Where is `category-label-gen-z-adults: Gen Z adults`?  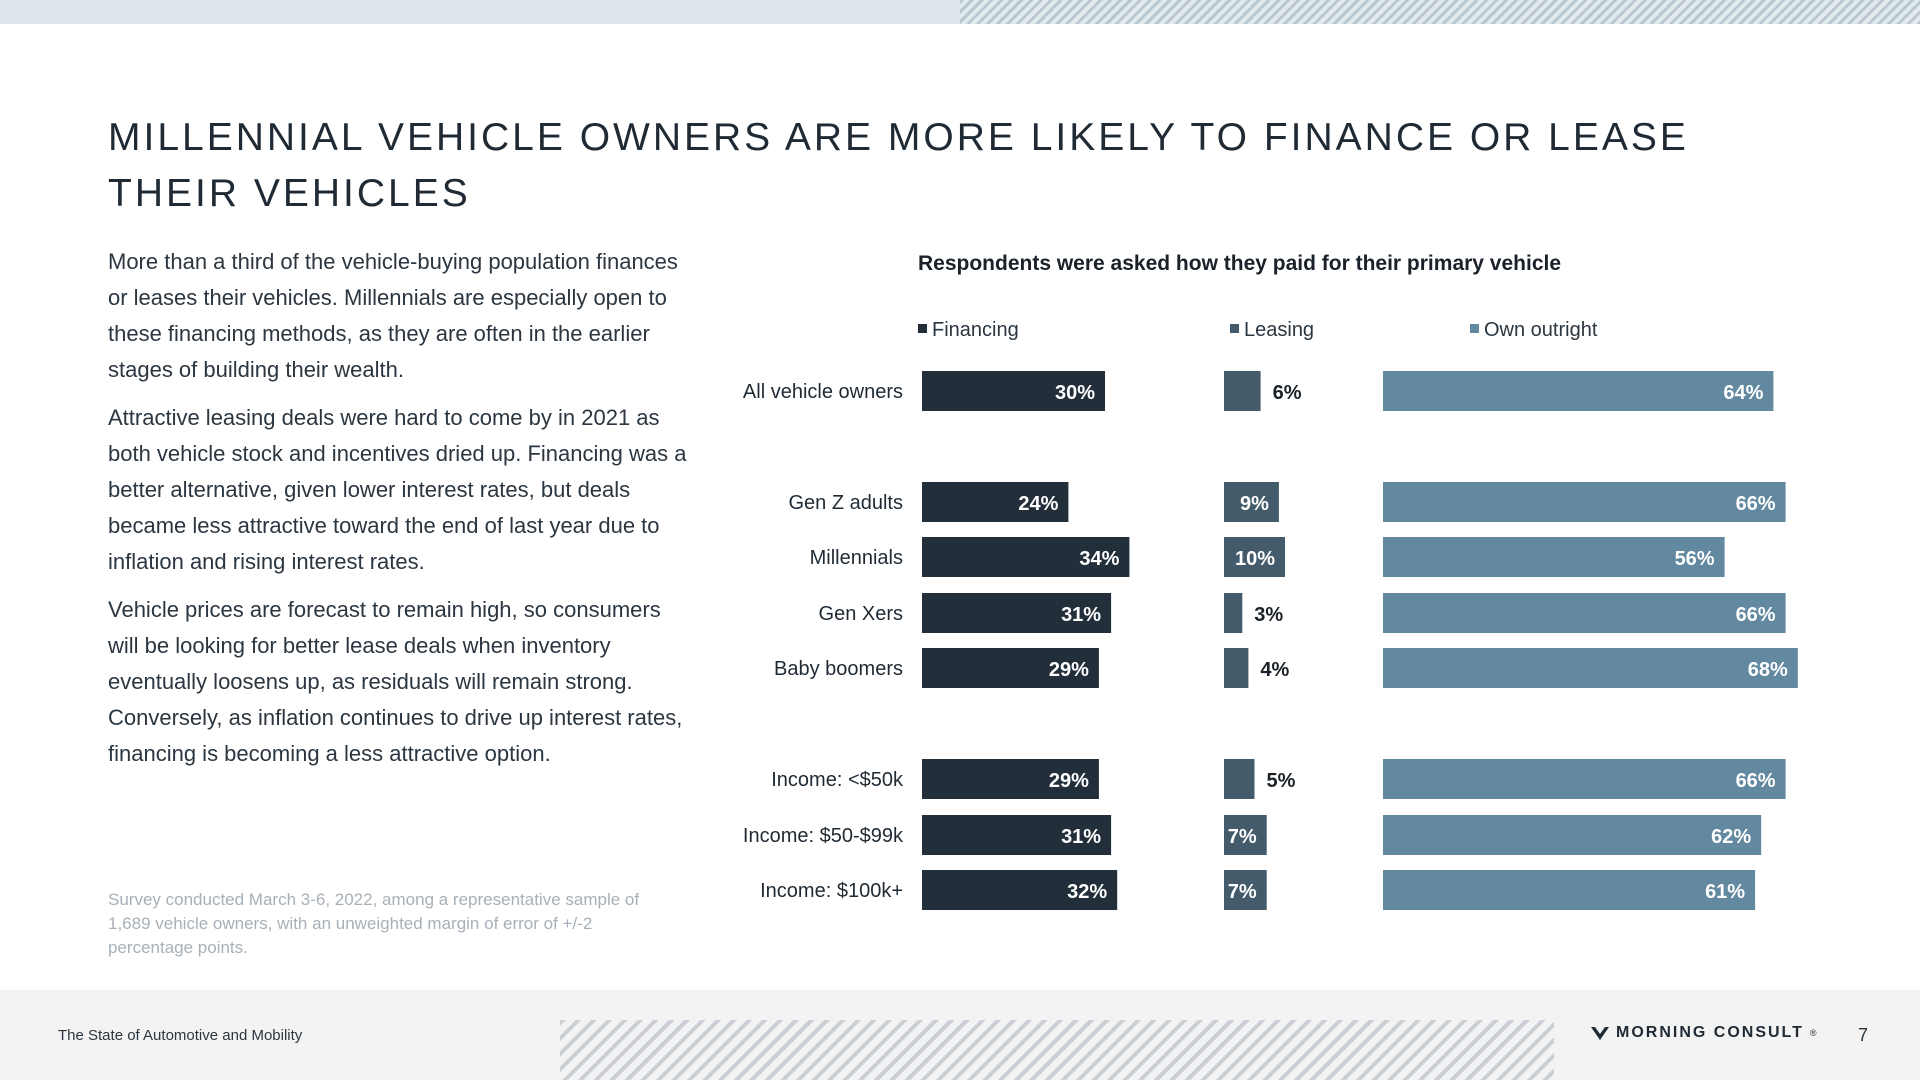
category-label-gen-z-adults: Gen Z adults is located at coordinates (845, 503).